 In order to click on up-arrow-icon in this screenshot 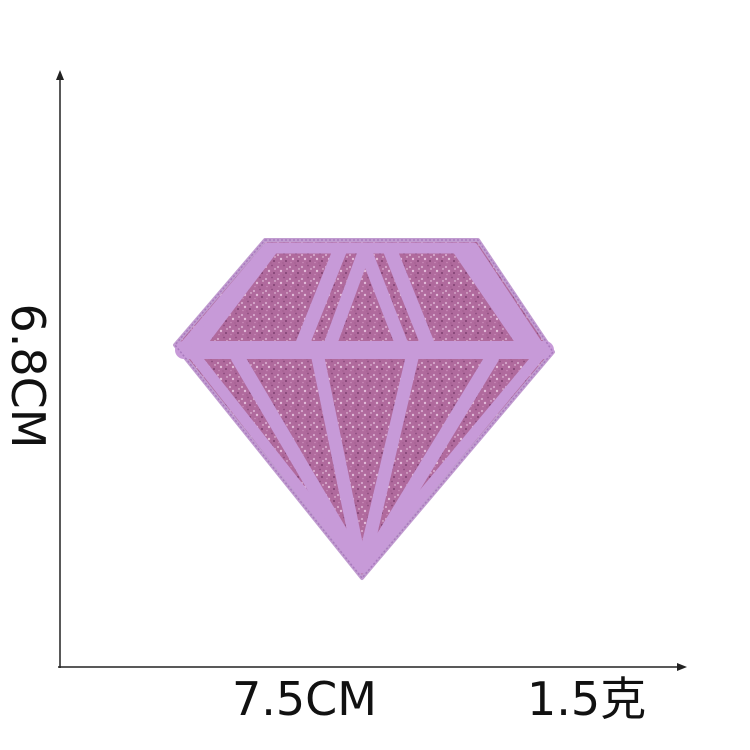, I will do `click(60, 75)`.